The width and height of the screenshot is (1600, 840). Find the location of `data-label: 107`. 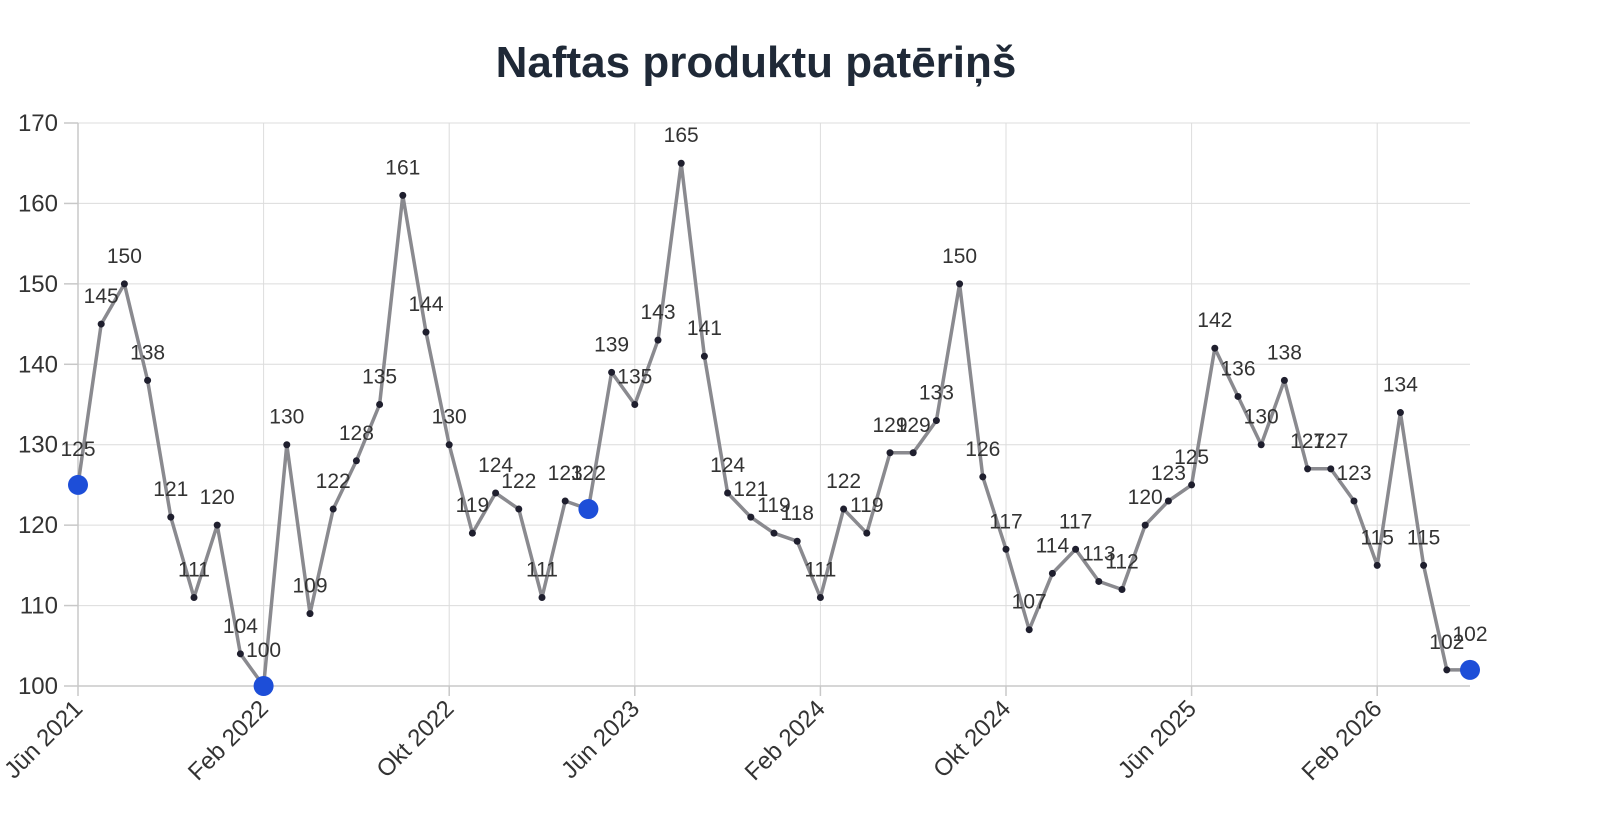

data-label: 107 is located at coordinates (1029, 602).